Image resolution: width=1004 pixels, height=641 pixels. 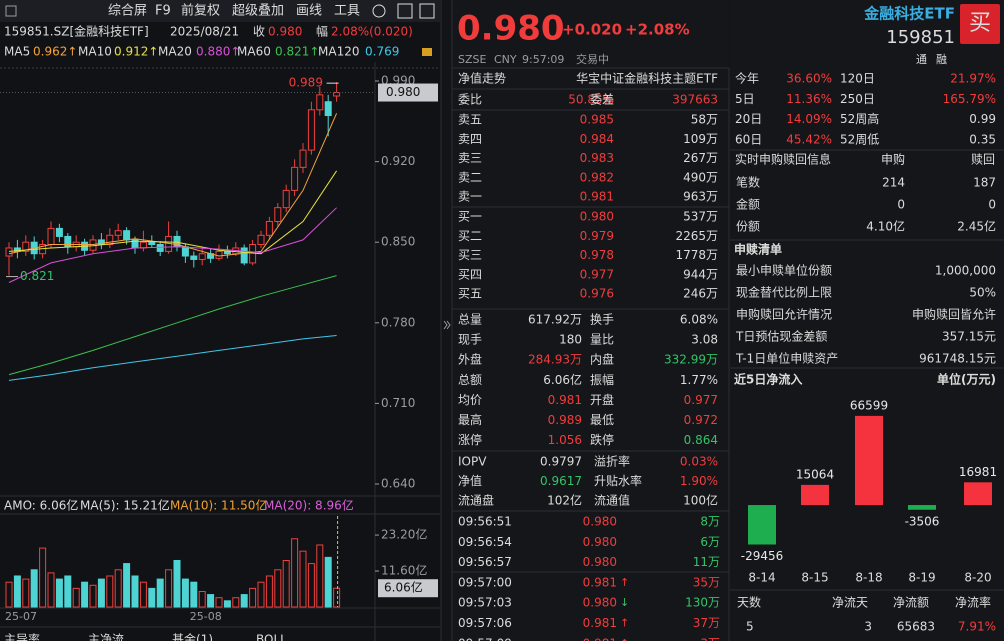 I want to click on trade-volume: 35万, so click(x=706, y=582).